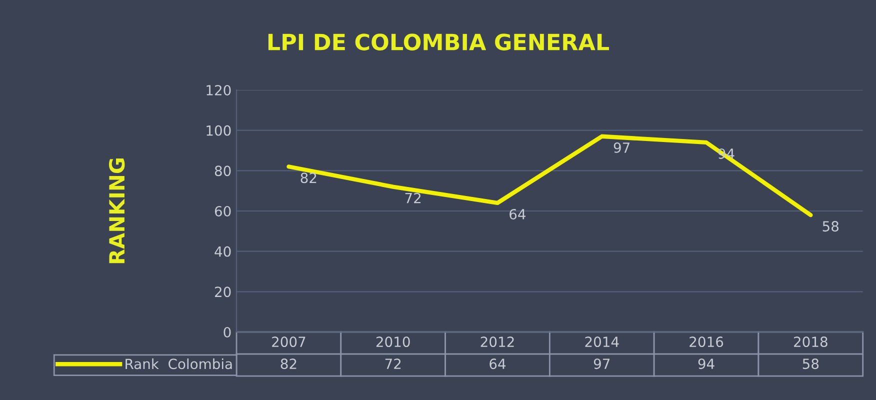  I want to click on x-tick-label: 2018, so click(811, 342).